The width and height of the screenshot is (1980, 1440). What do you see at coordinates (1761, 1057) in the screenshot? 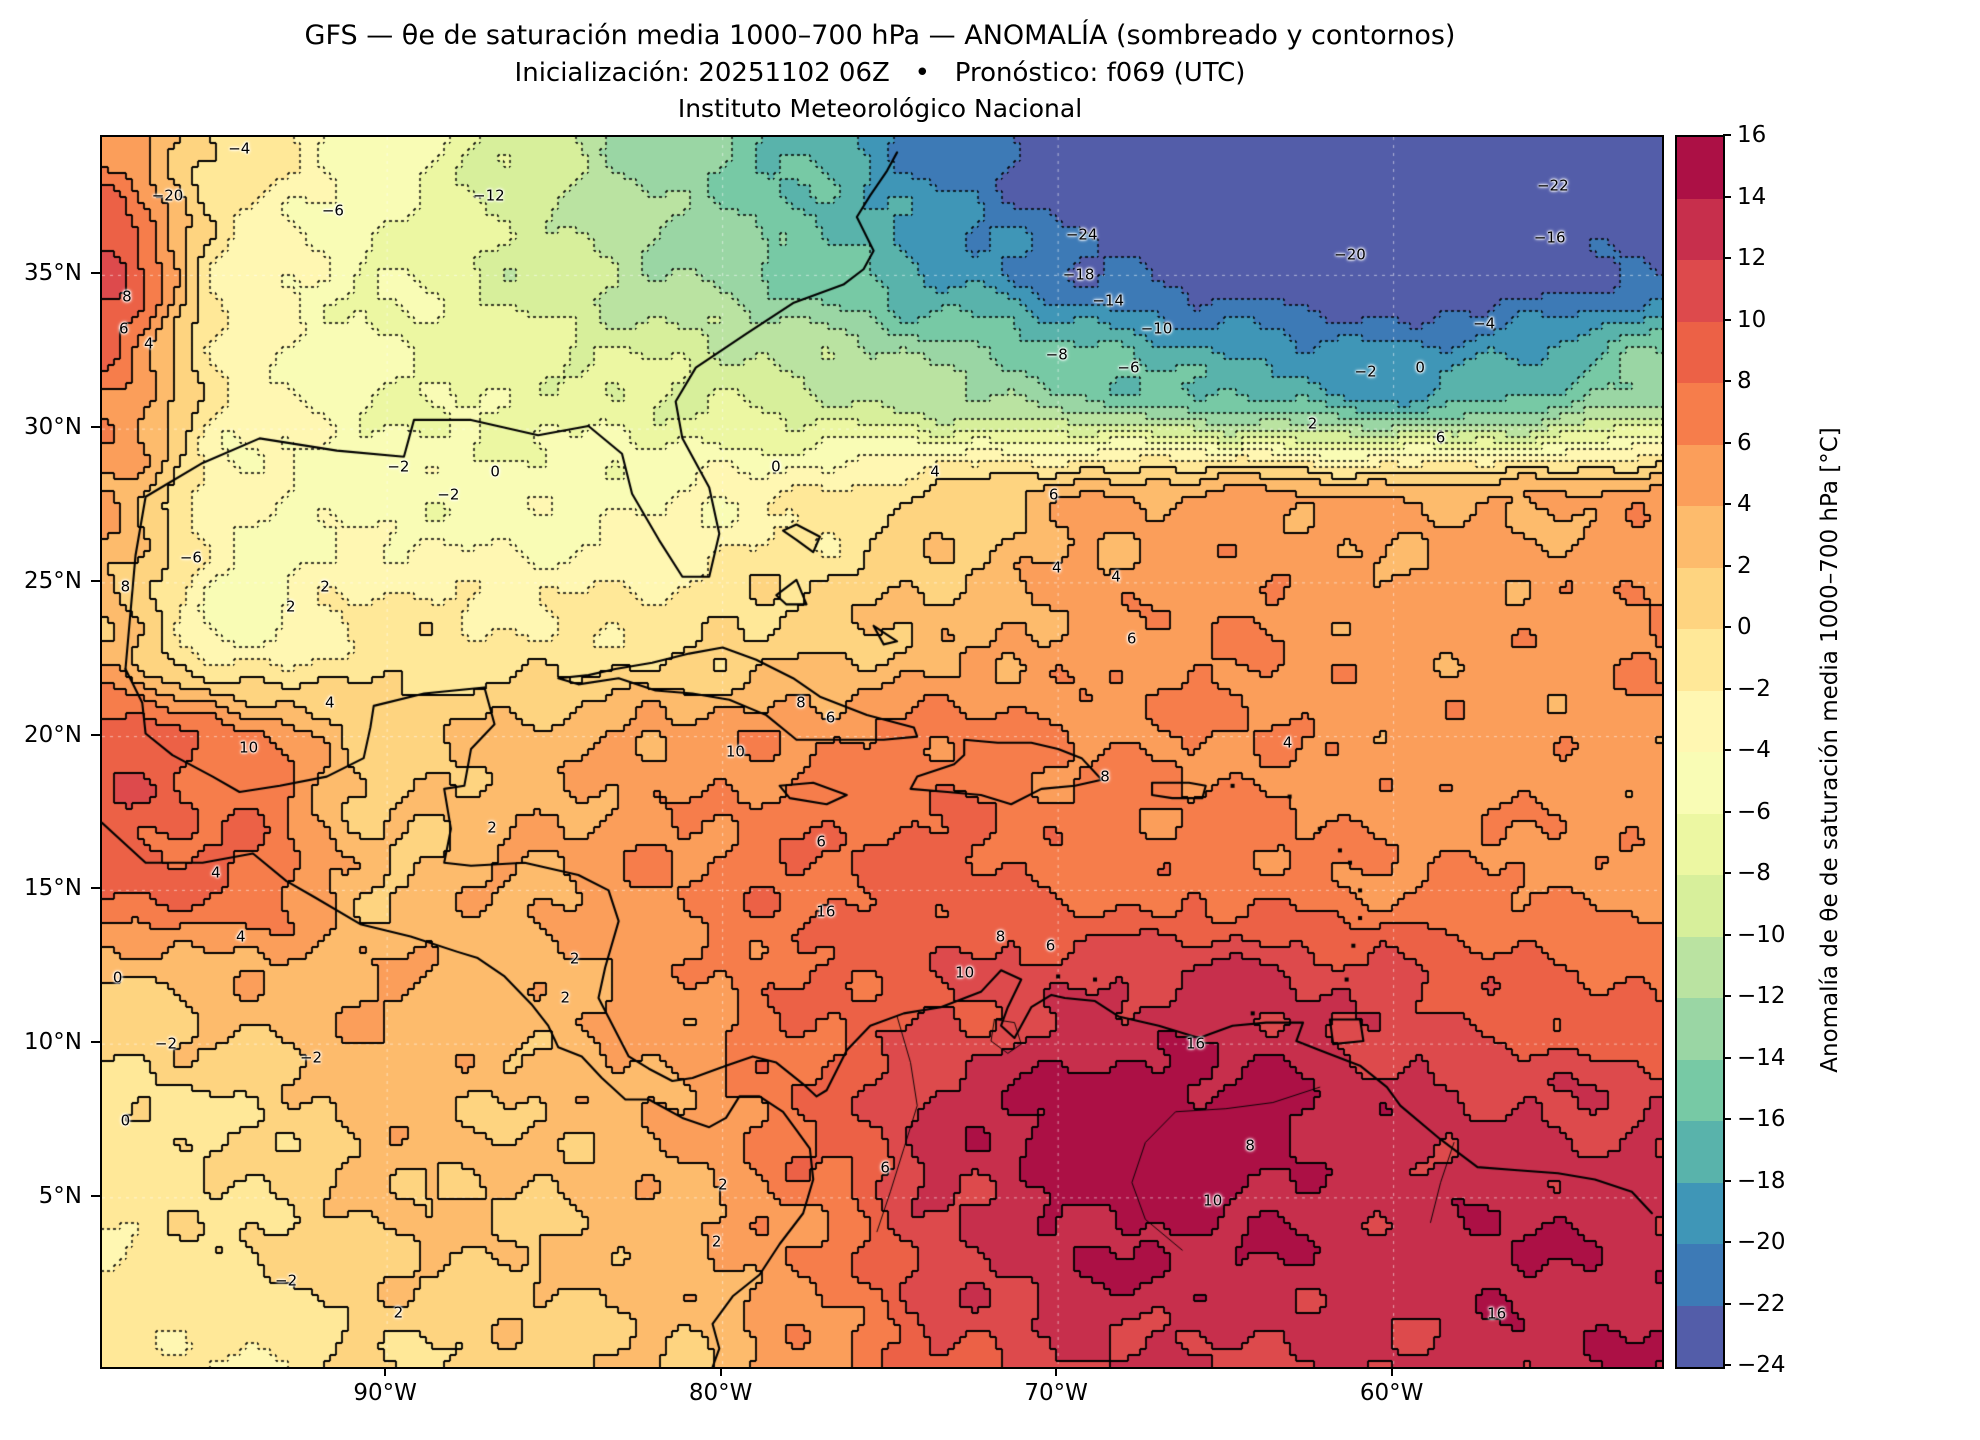
I see `colorbar-tick-label: −14` at bounding box center [1761, 1057].